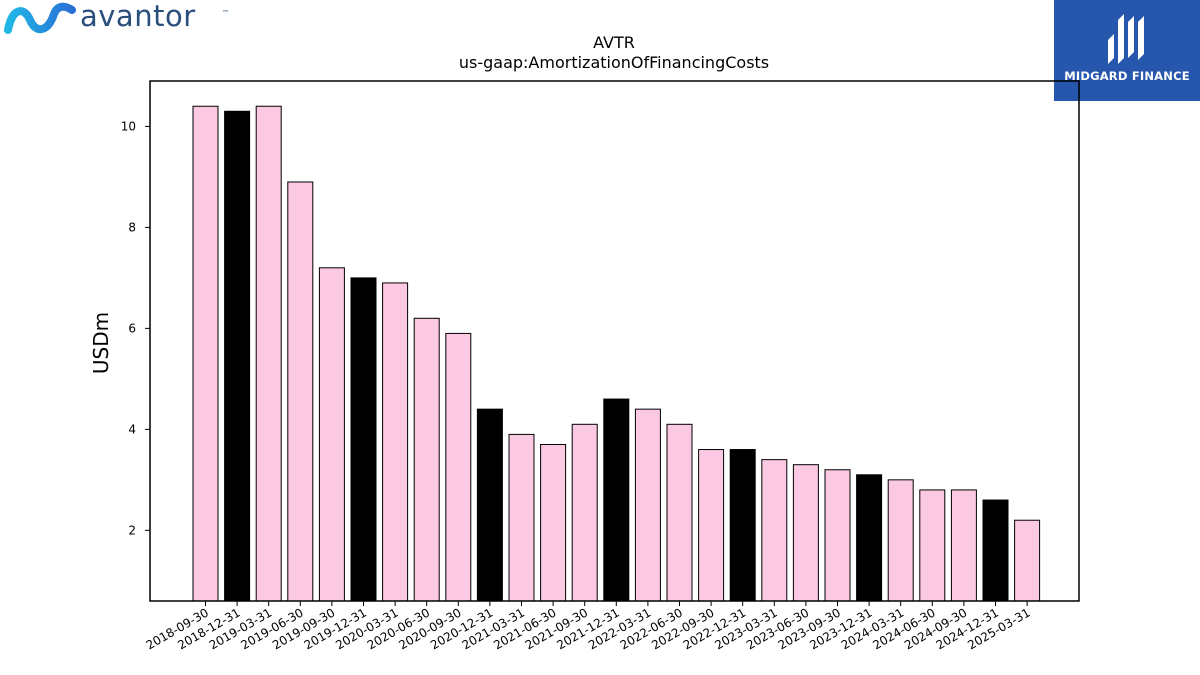 The image size is (1200, 675). I want to click on avantor-mark-icon, so click(40, 18).